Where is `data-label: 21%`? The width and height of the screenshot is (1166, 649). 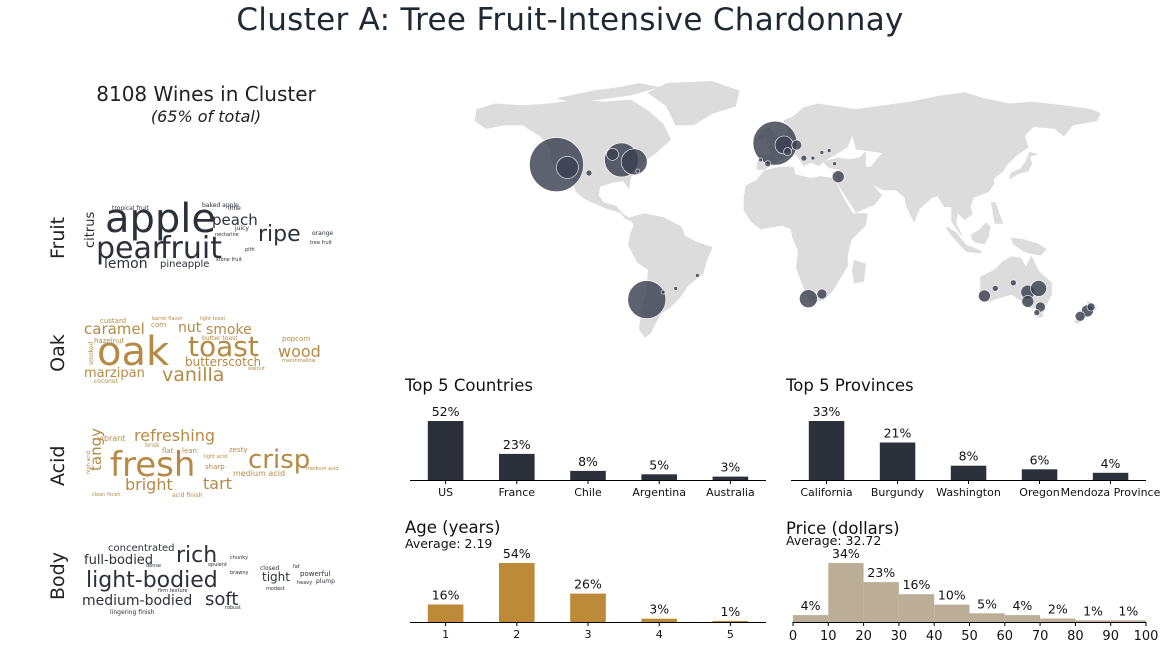
data-label: 21% is located at coordinates (898, 433).